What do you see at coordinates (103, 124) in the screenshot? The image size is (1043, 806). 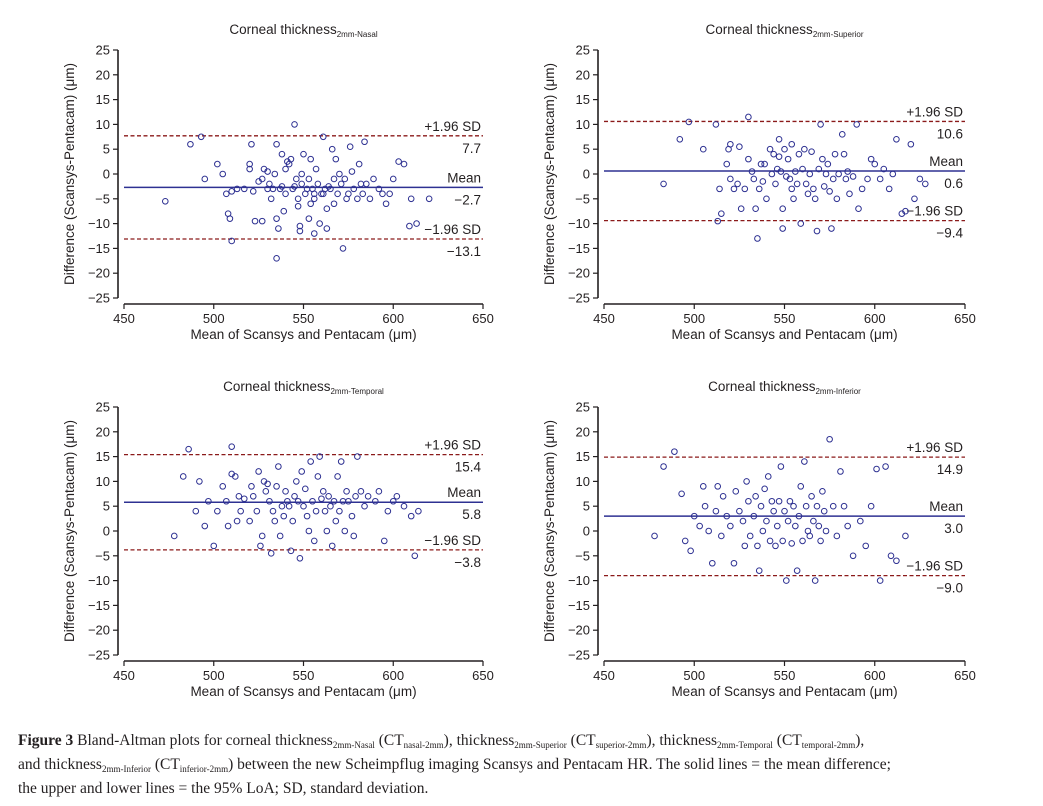 I see `y-tick-label: 10` at bounding box center [103, 124].